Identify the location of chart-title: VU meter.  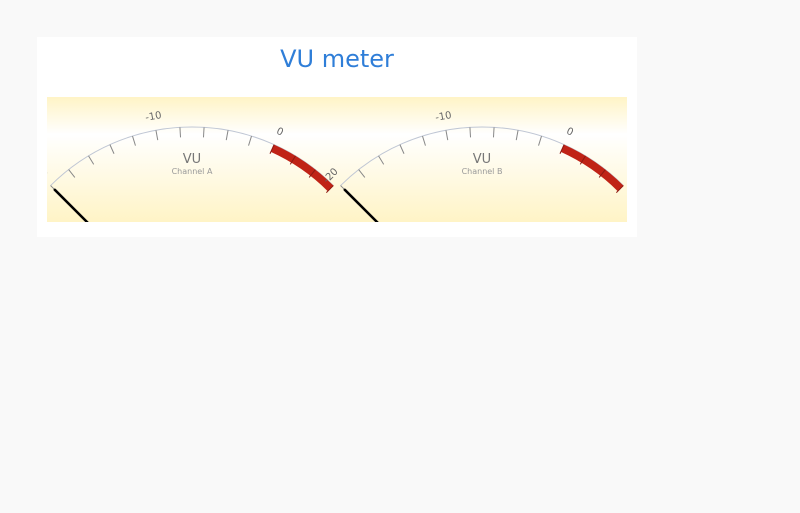
(337, 59).